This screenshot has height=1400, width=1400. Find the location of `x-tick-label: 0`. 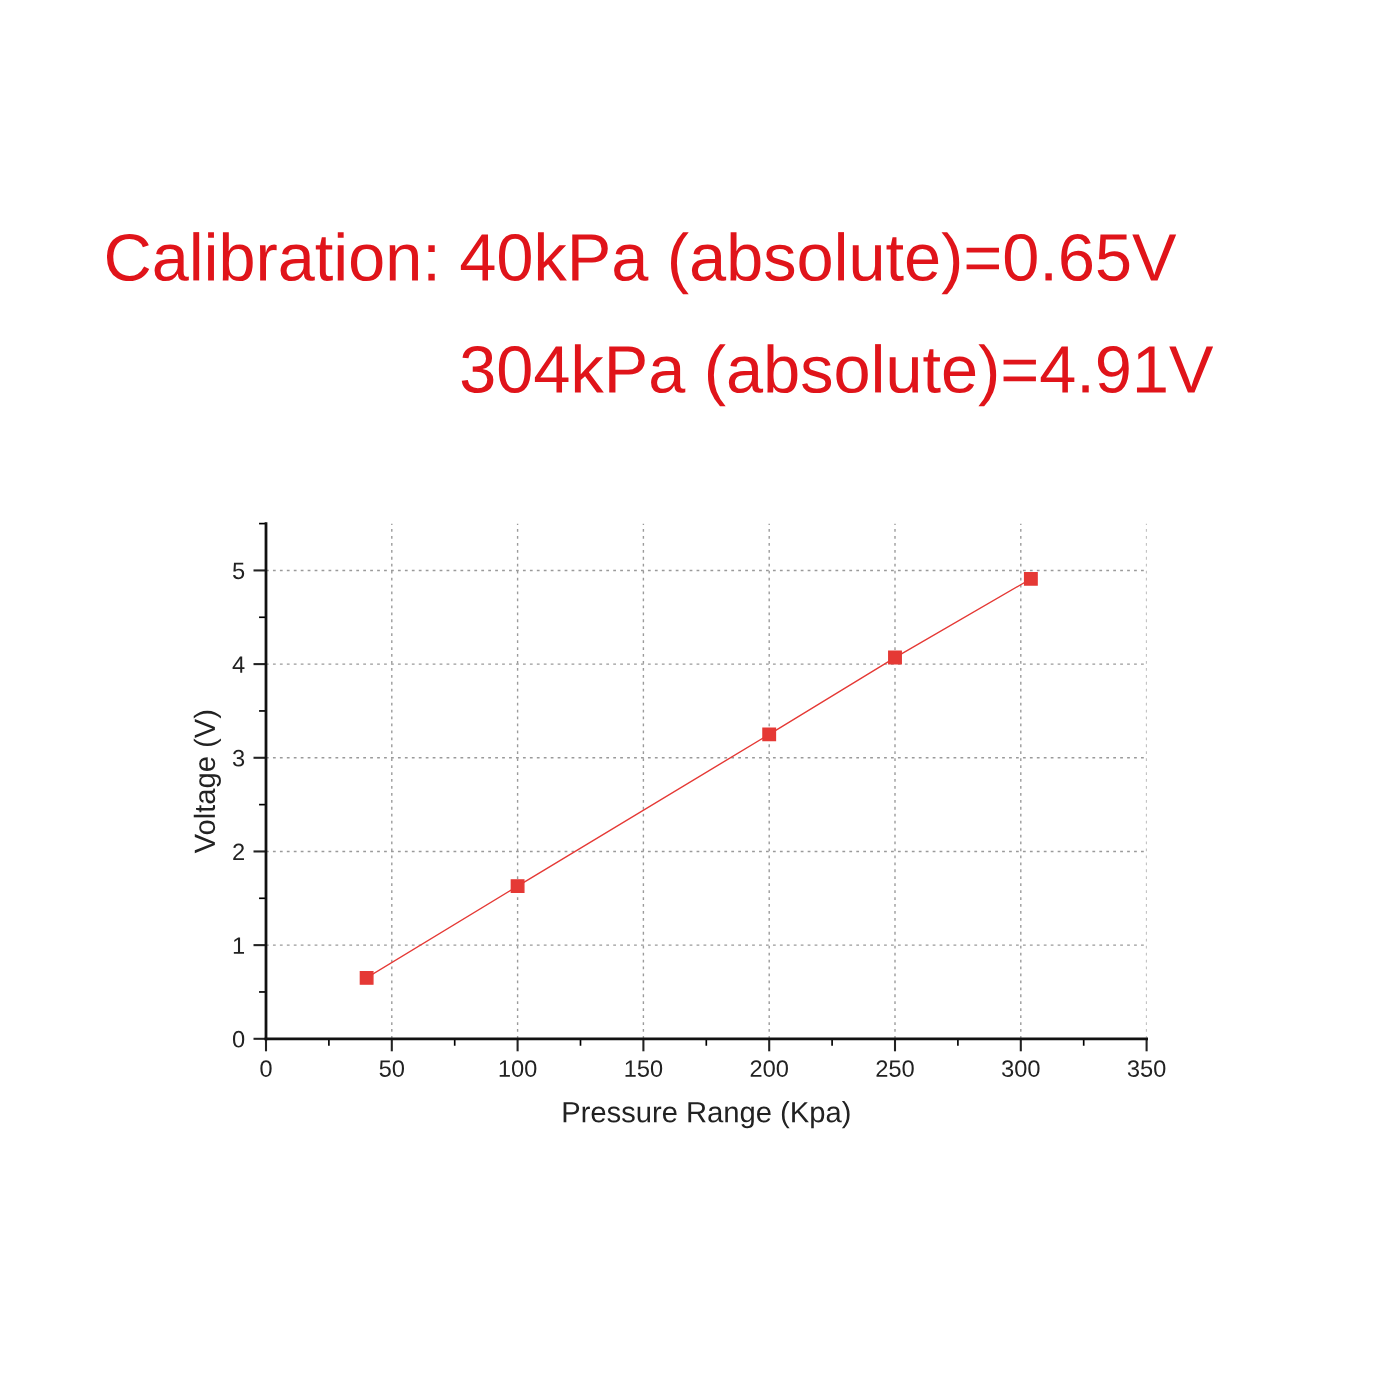

x-tick-label: 0 is located at coordinates (266, 1068).